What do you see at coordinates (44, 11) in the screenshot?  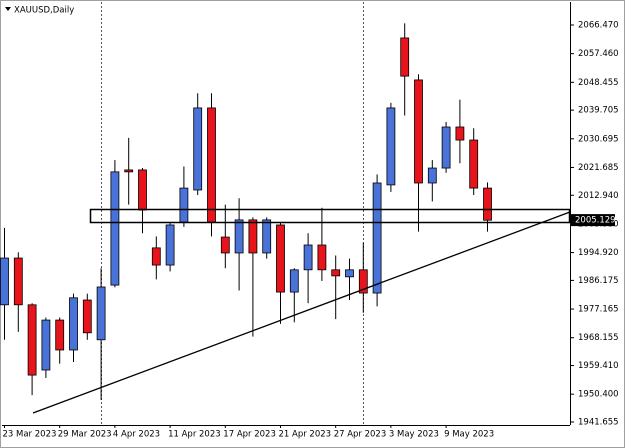 I see `chart-title: XAUUSD,Daily` at bounding box center [44, 11].